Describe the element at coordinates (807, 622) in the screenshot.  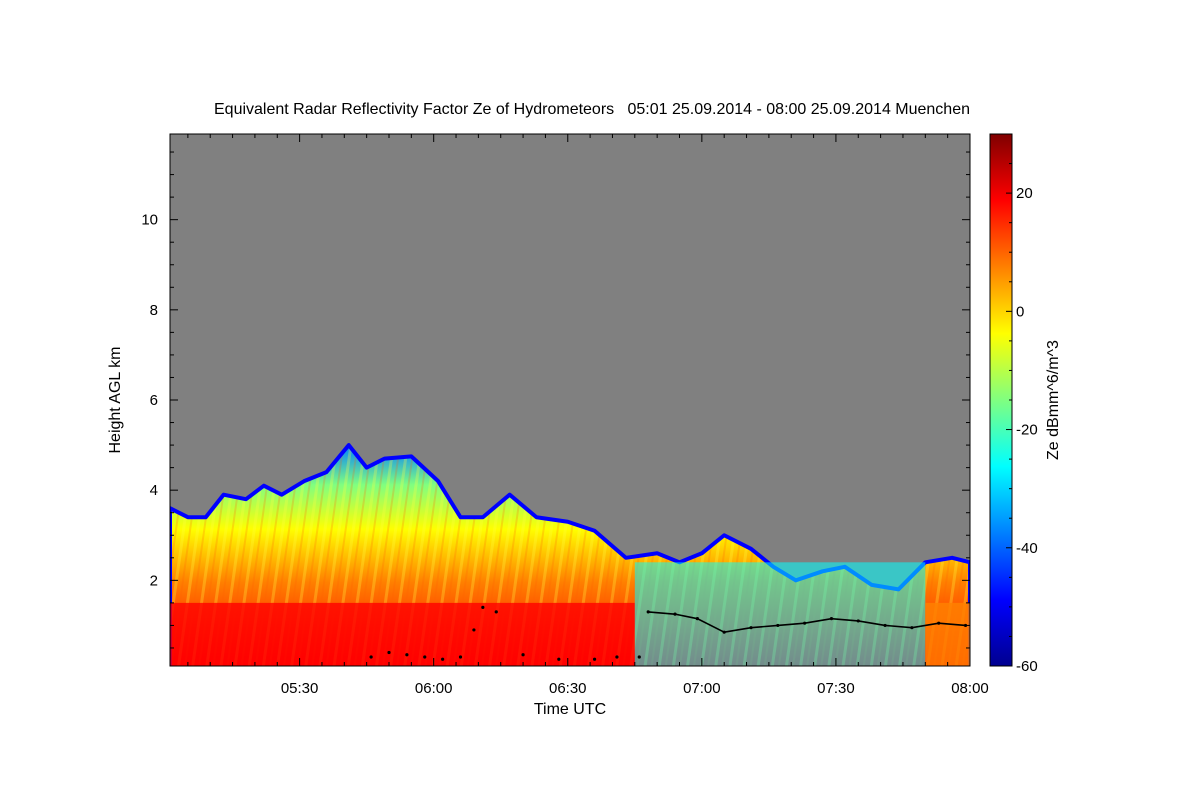
I see `cloud-base-line` at that location.